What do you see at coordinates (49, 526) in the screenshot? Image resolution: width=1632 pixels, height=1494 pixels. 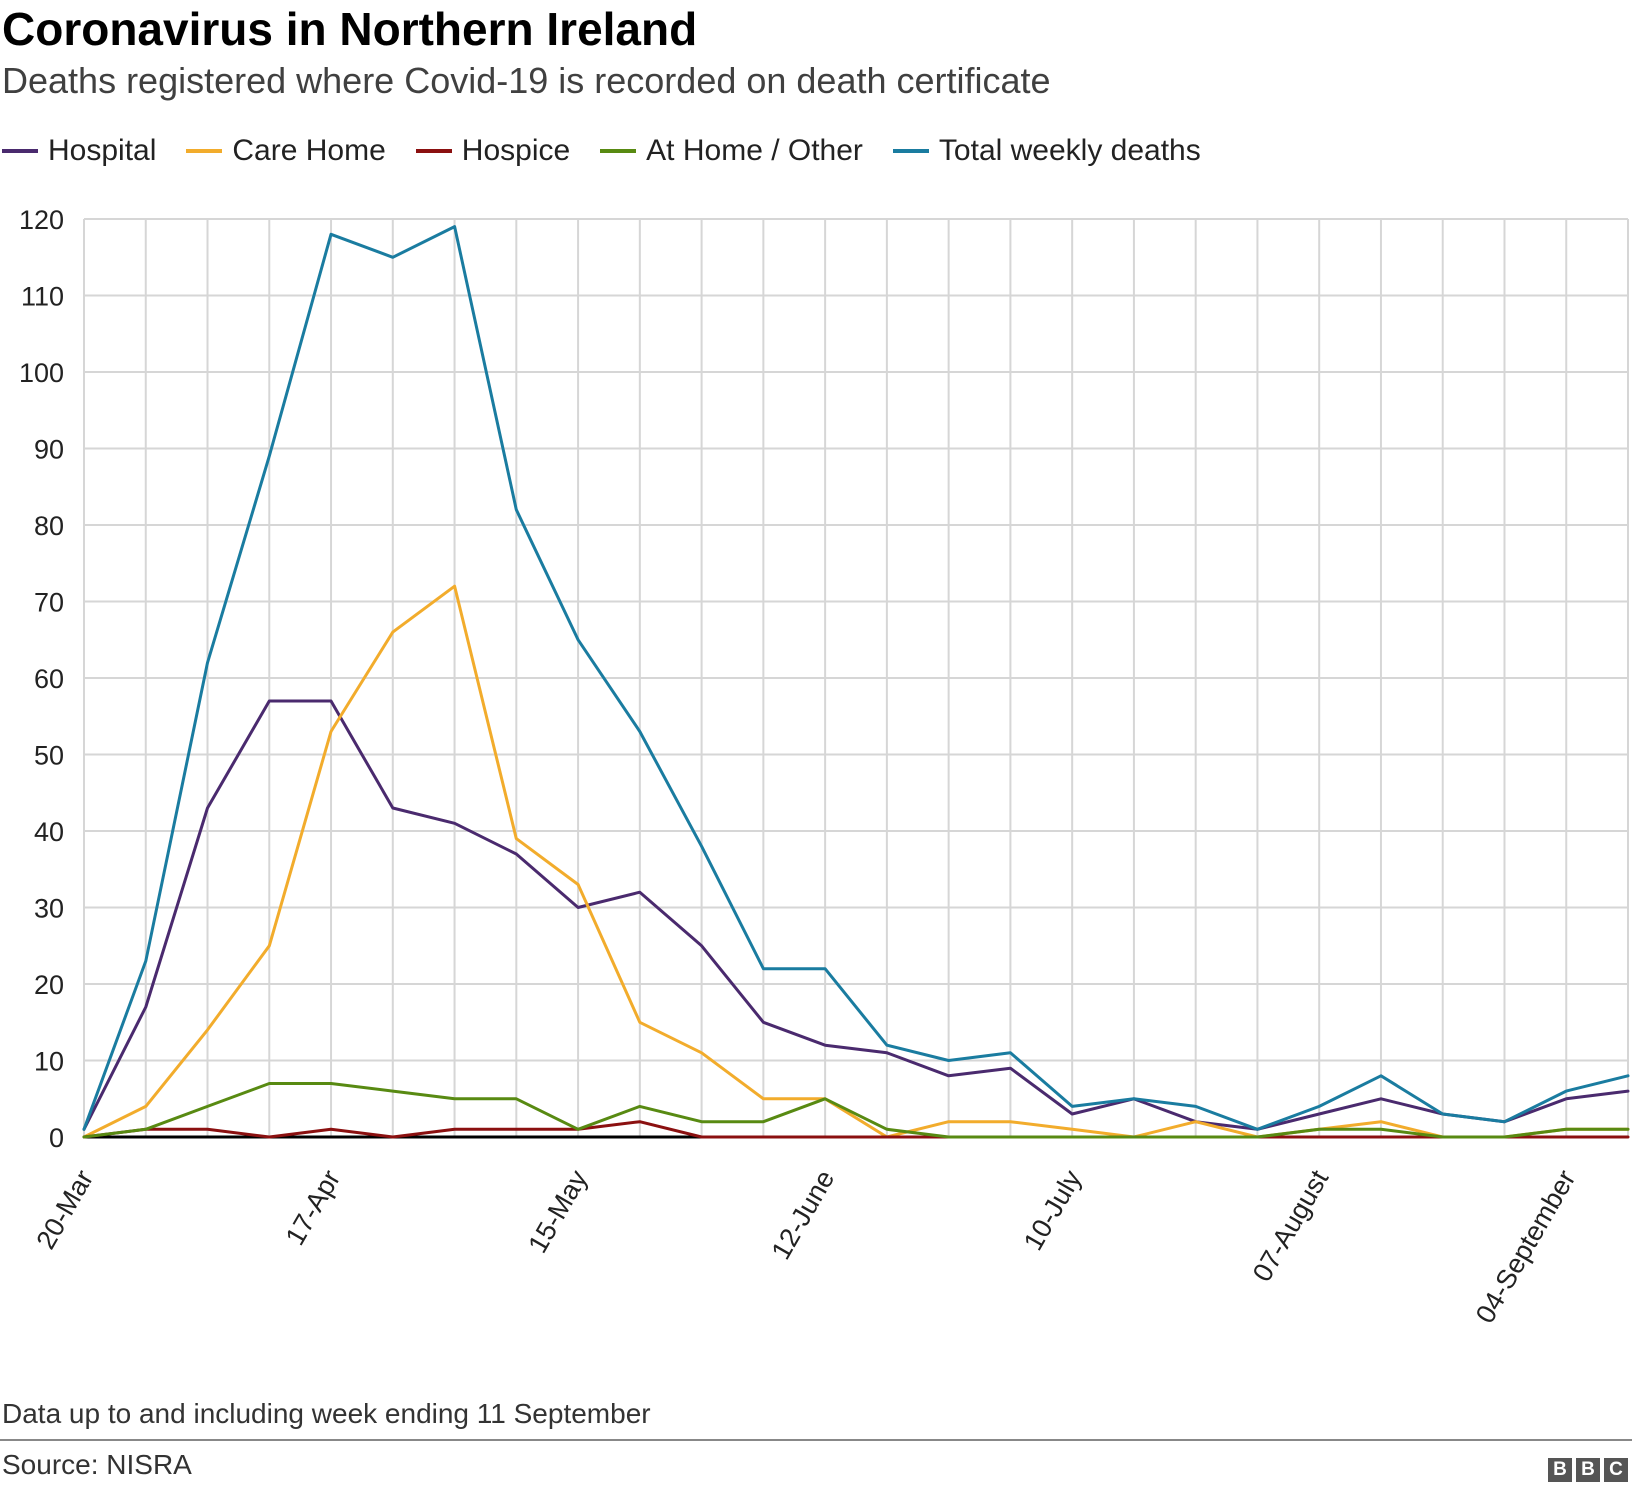 I see `y-tick-label: 80` at bounding box center [49, 526].